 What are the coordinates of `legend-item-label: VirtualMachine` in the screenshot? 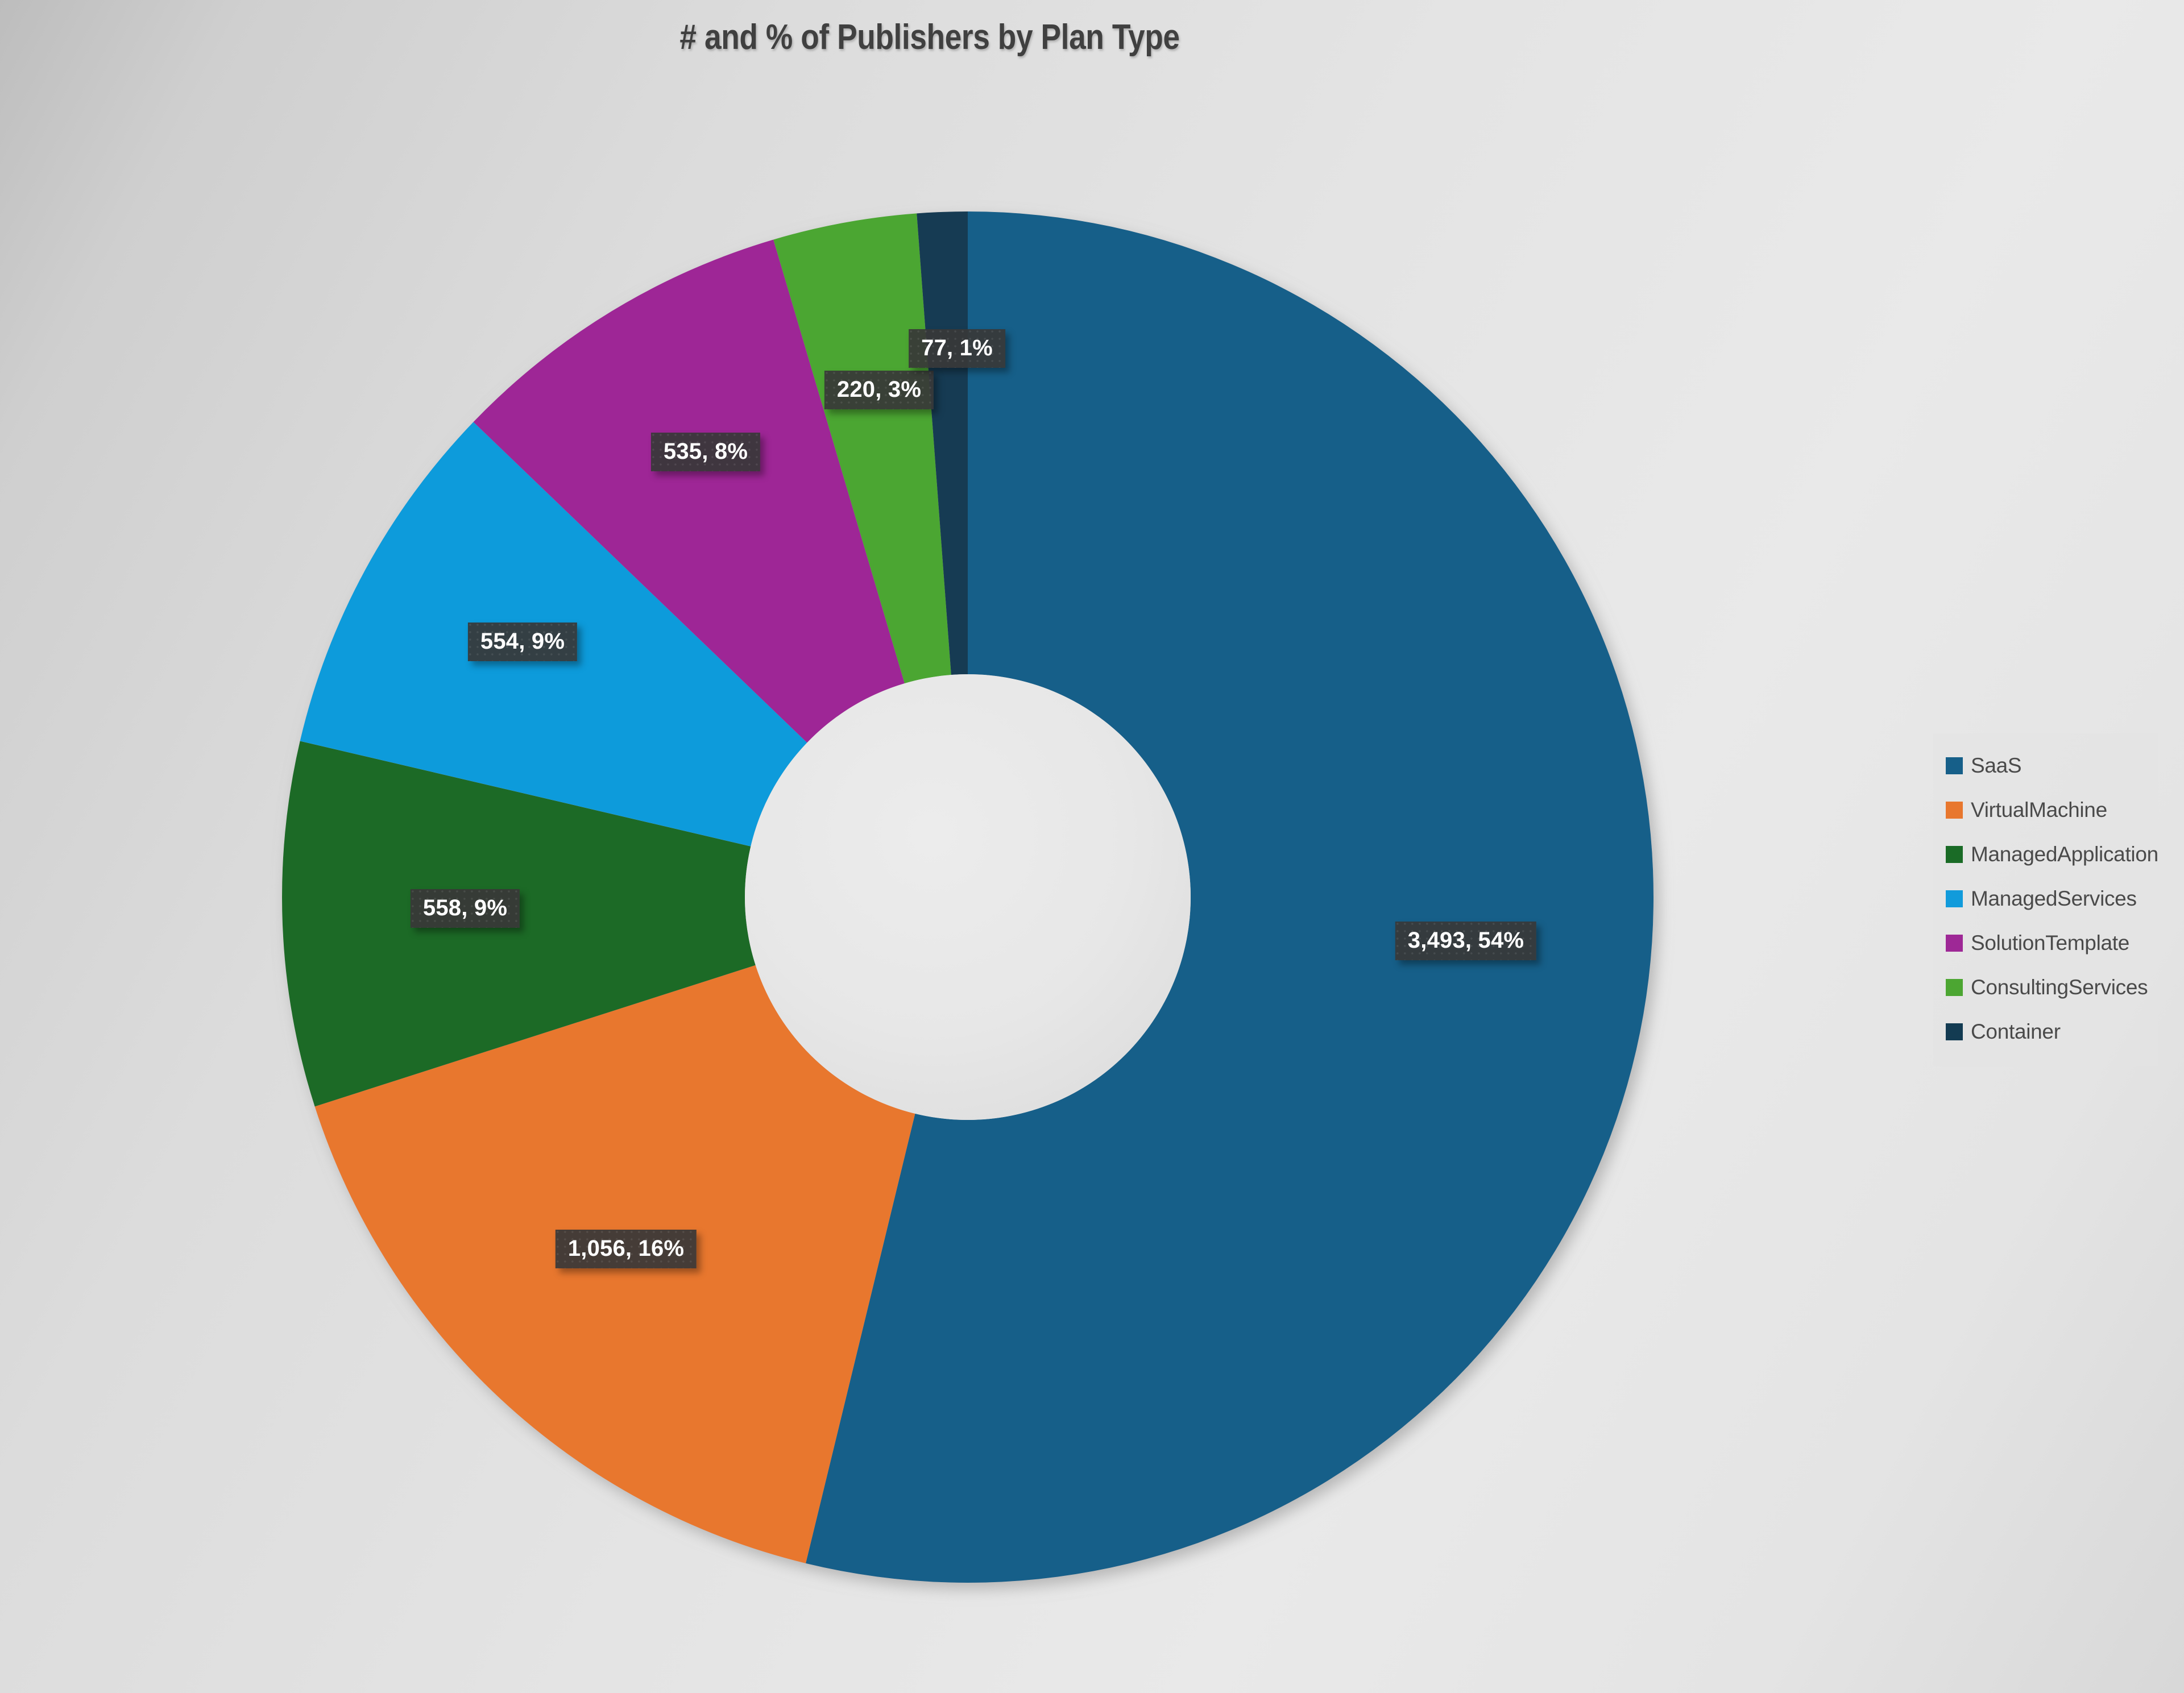 It's located at (2039, 810).